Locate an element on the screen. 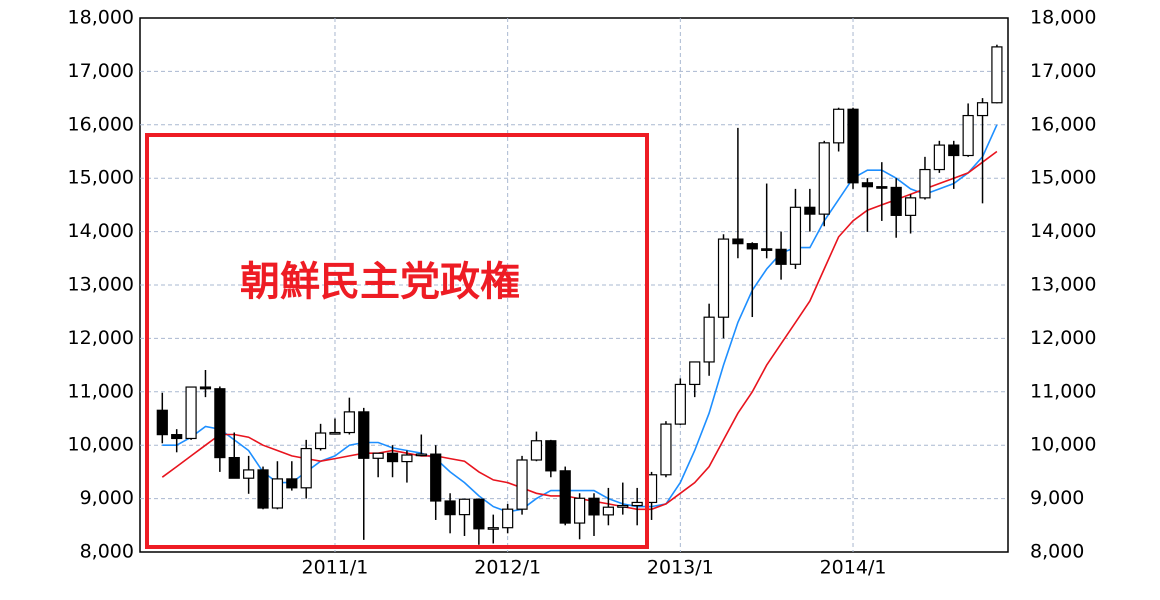 The image size is (1160, 600). x-tick-label: 2013/1 is located at coordinates (680, 568).